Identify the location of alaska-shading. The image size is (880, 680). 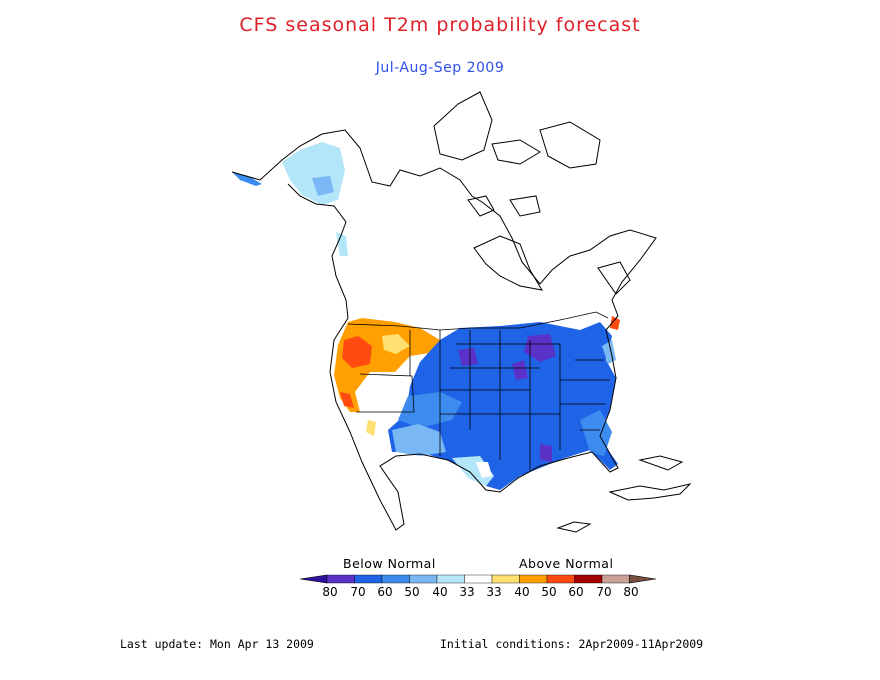
(290, 199).